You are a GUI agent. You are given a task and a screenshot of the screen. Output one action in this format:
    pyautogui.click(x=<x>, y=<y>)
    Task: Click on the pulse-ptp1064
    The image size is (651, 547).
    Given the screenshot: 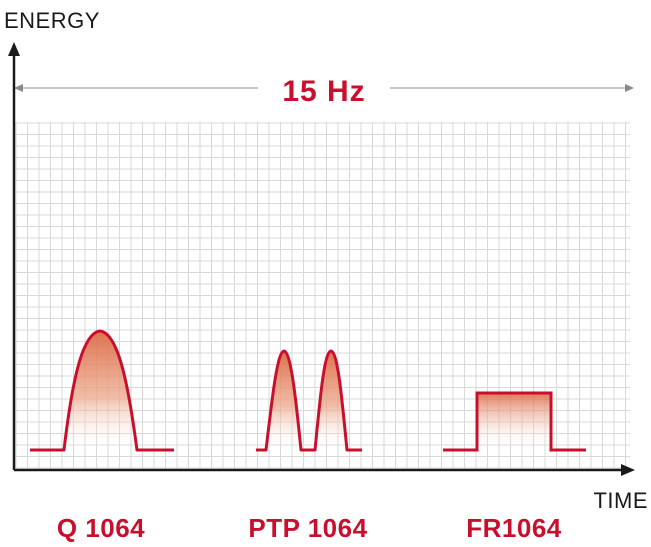 What is the action you would take?
    pyautogui.click(x=309, y=400)
    